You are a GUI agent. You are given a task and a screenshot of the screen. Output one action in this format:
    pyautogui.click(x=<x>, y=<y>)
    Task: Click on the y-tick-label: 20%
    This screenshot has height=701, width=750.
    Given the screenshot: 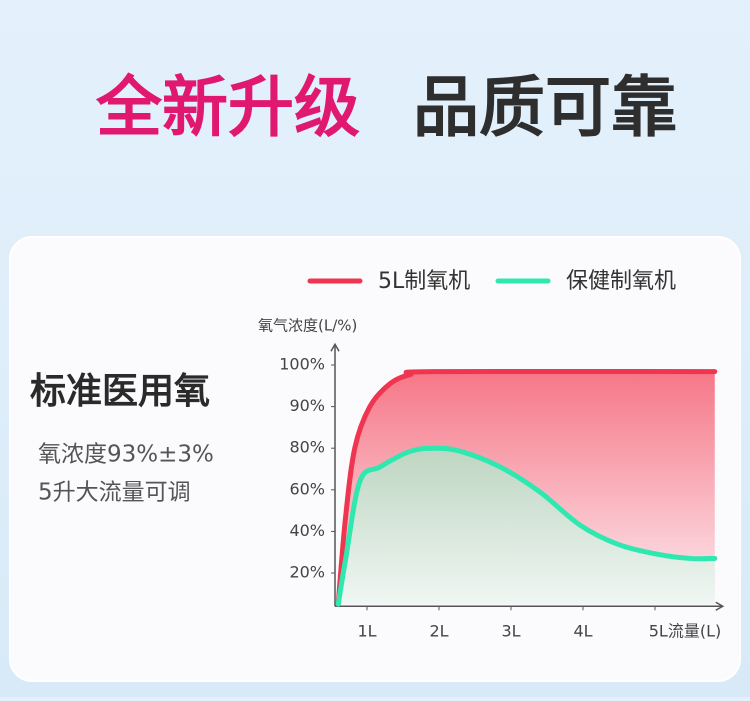 What is the action you would take?
    pyautogui.click(x=307, y=572)
    